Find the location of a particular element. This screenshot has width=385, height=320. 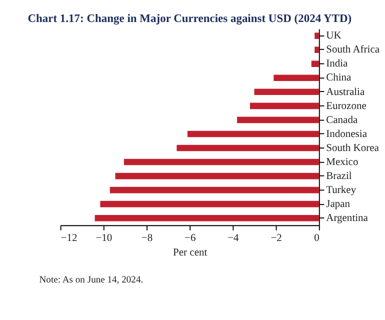

x-tick-label: −6 is located at coordinates (190, 238).